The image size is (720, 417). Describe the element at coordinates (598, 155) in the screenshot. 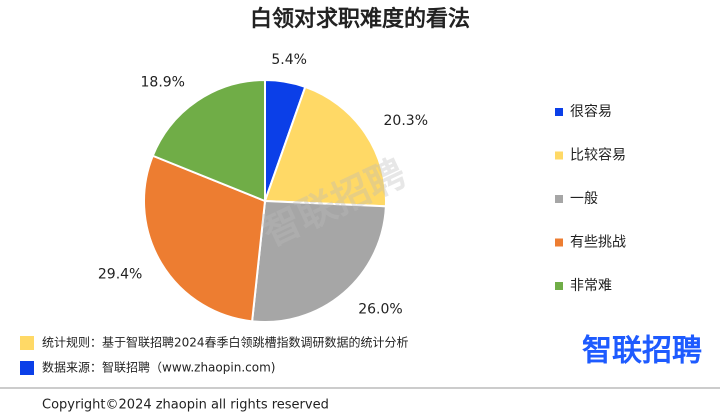

I see `legend-label: 比较容易` at that location.